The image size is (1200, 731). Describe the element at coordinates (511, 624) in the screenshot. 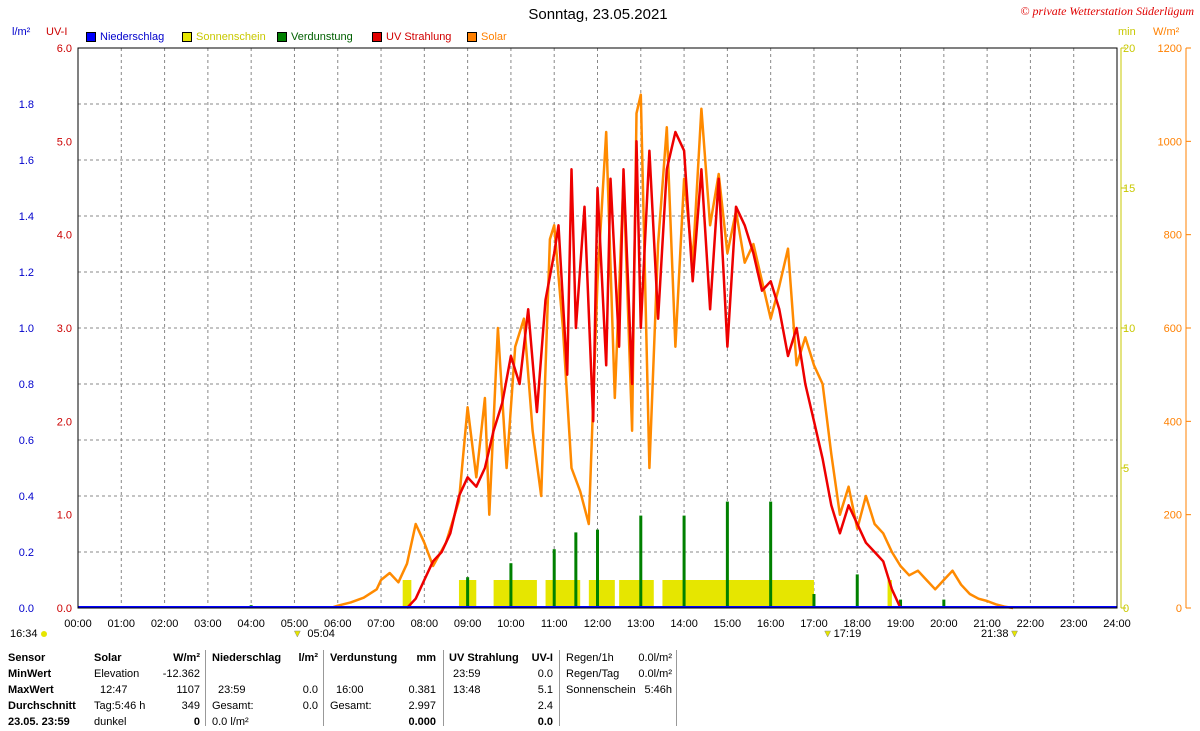

I see `x-tick-label: 10:00` at that location.